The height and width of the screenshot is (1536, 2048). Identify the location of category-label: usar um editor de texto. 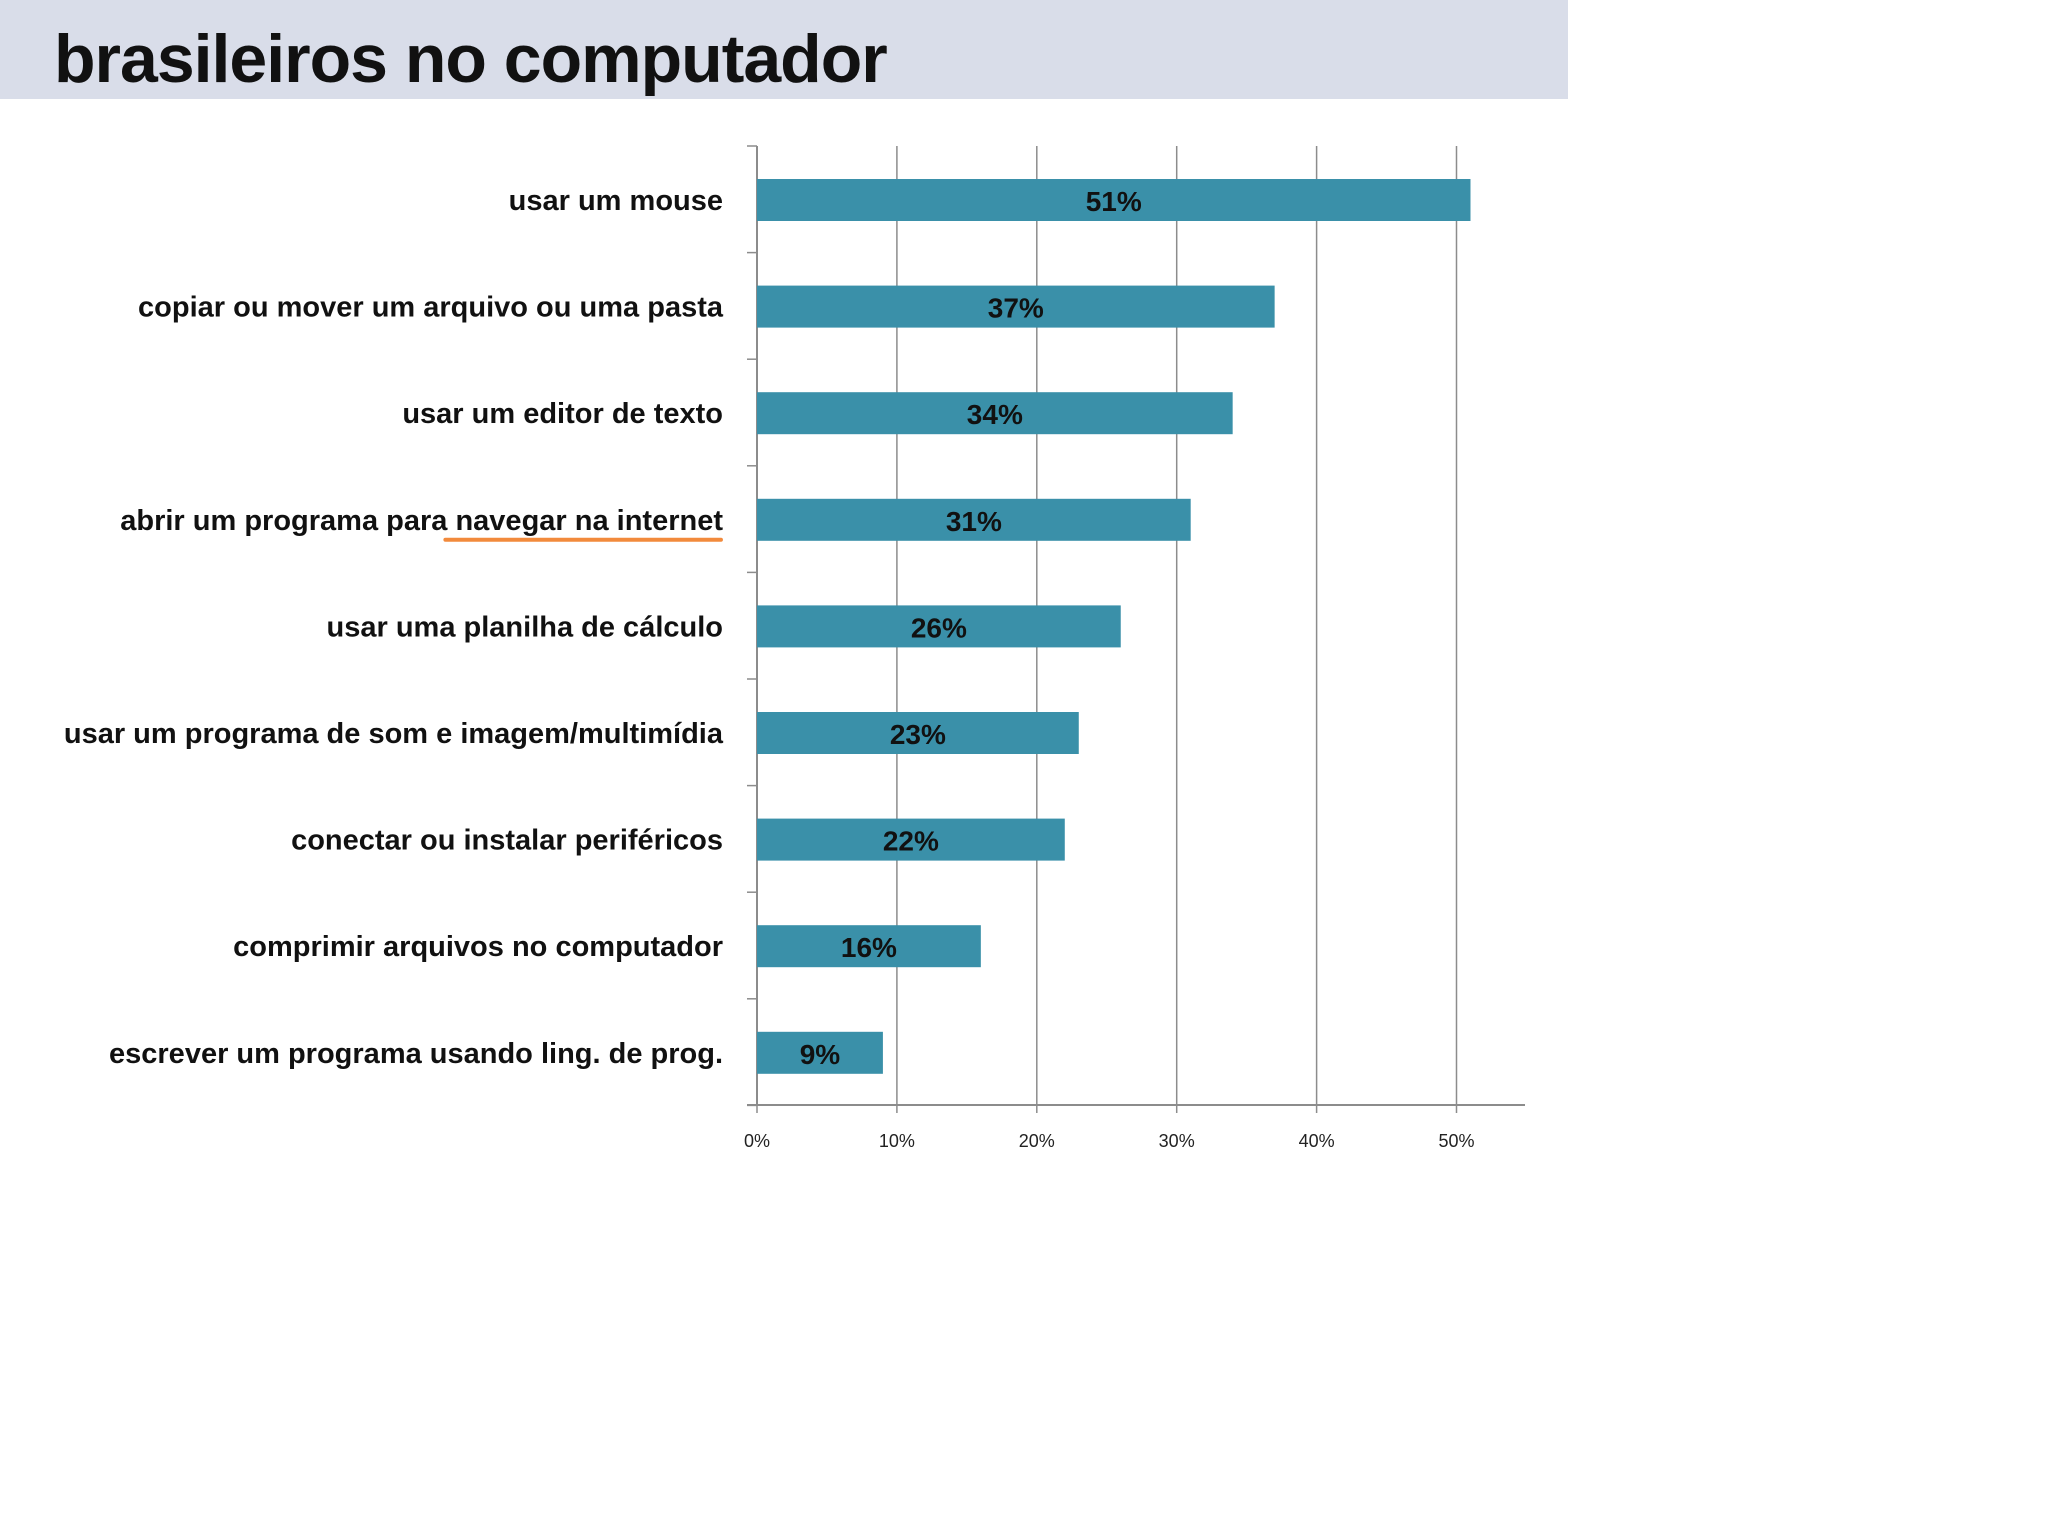
(562, 414).